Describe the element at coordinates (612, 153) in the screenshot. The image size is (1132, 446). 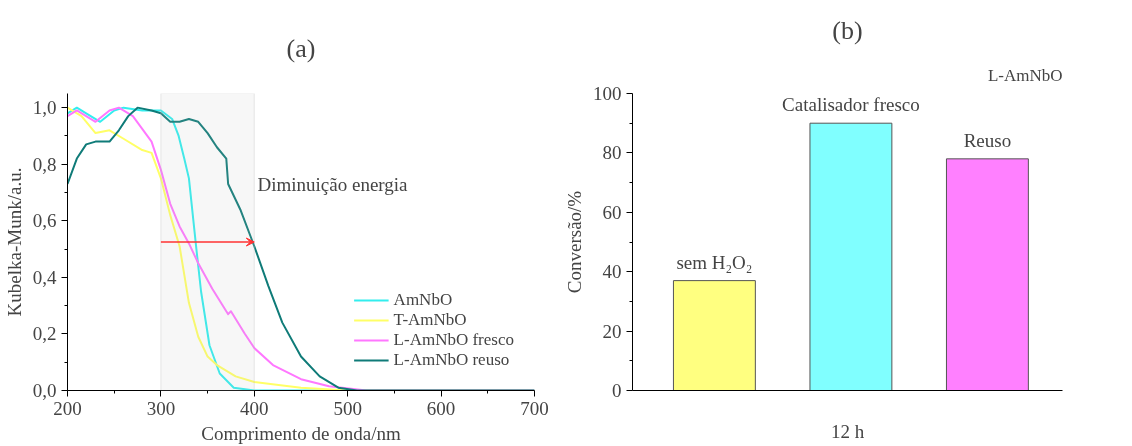
I see `y-tick-label: 80` at that location.